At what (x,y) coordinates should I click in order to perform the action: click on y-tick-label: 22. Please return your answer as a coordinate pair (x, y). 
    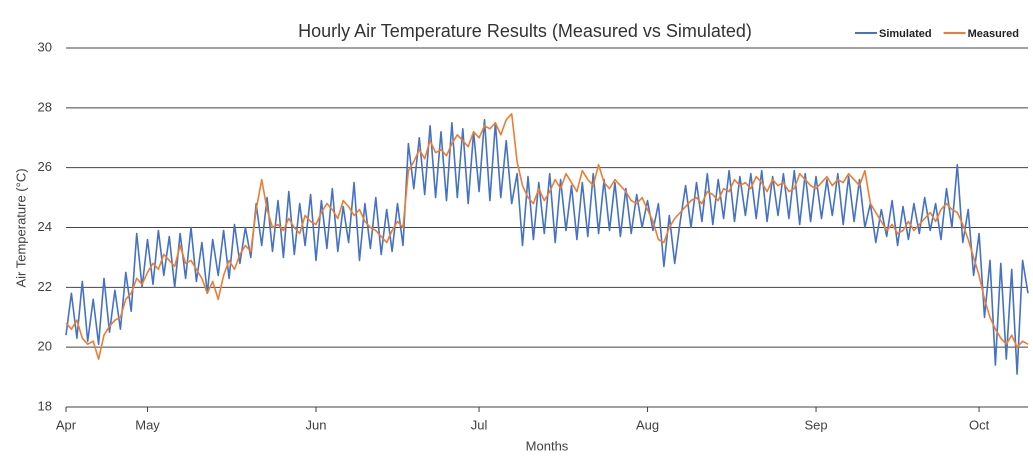
    Looking at the image, I should click on (45, 286).